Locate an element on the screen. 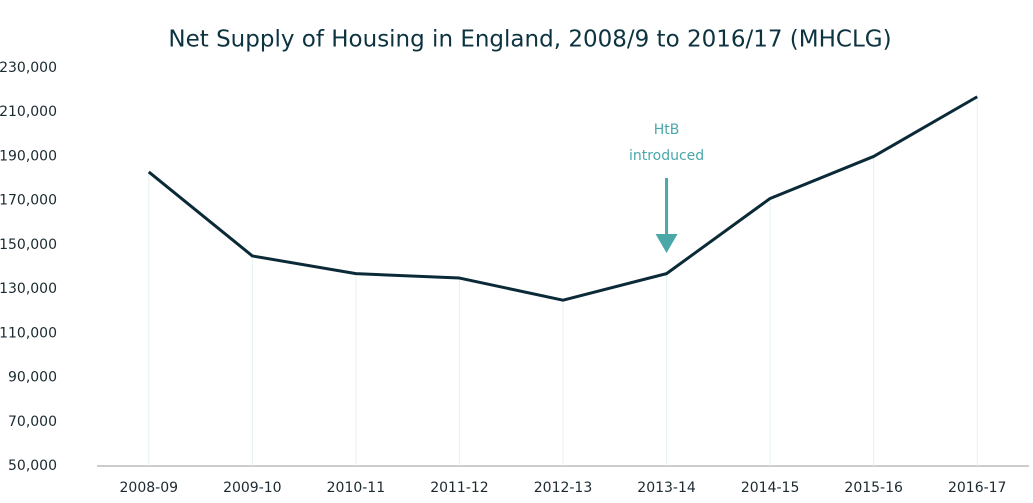 The height and width of the screenshot is (503, 1033). x-tick-label: 2016-17 is located at coordinates (977, 488).